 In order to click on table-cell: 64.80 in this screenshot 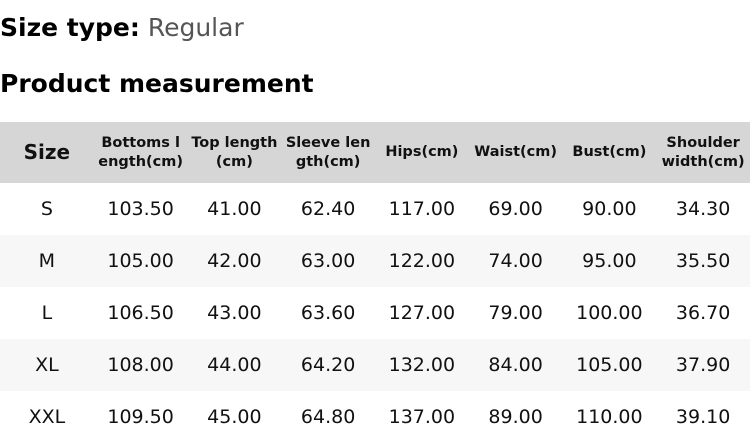, I will do `click(328, 417)`.